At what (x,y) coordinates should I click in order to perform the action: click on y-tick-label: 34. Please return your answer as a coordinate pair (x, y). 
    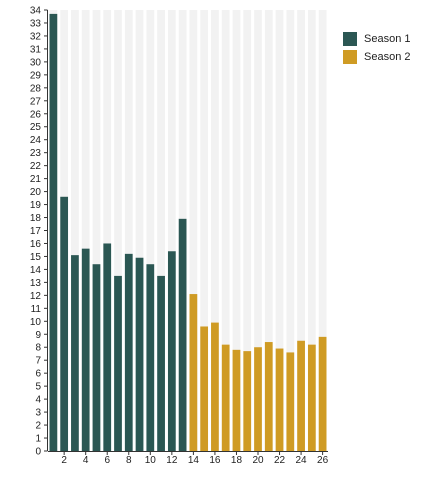
    Looking at the image, I should click on (36, 11).